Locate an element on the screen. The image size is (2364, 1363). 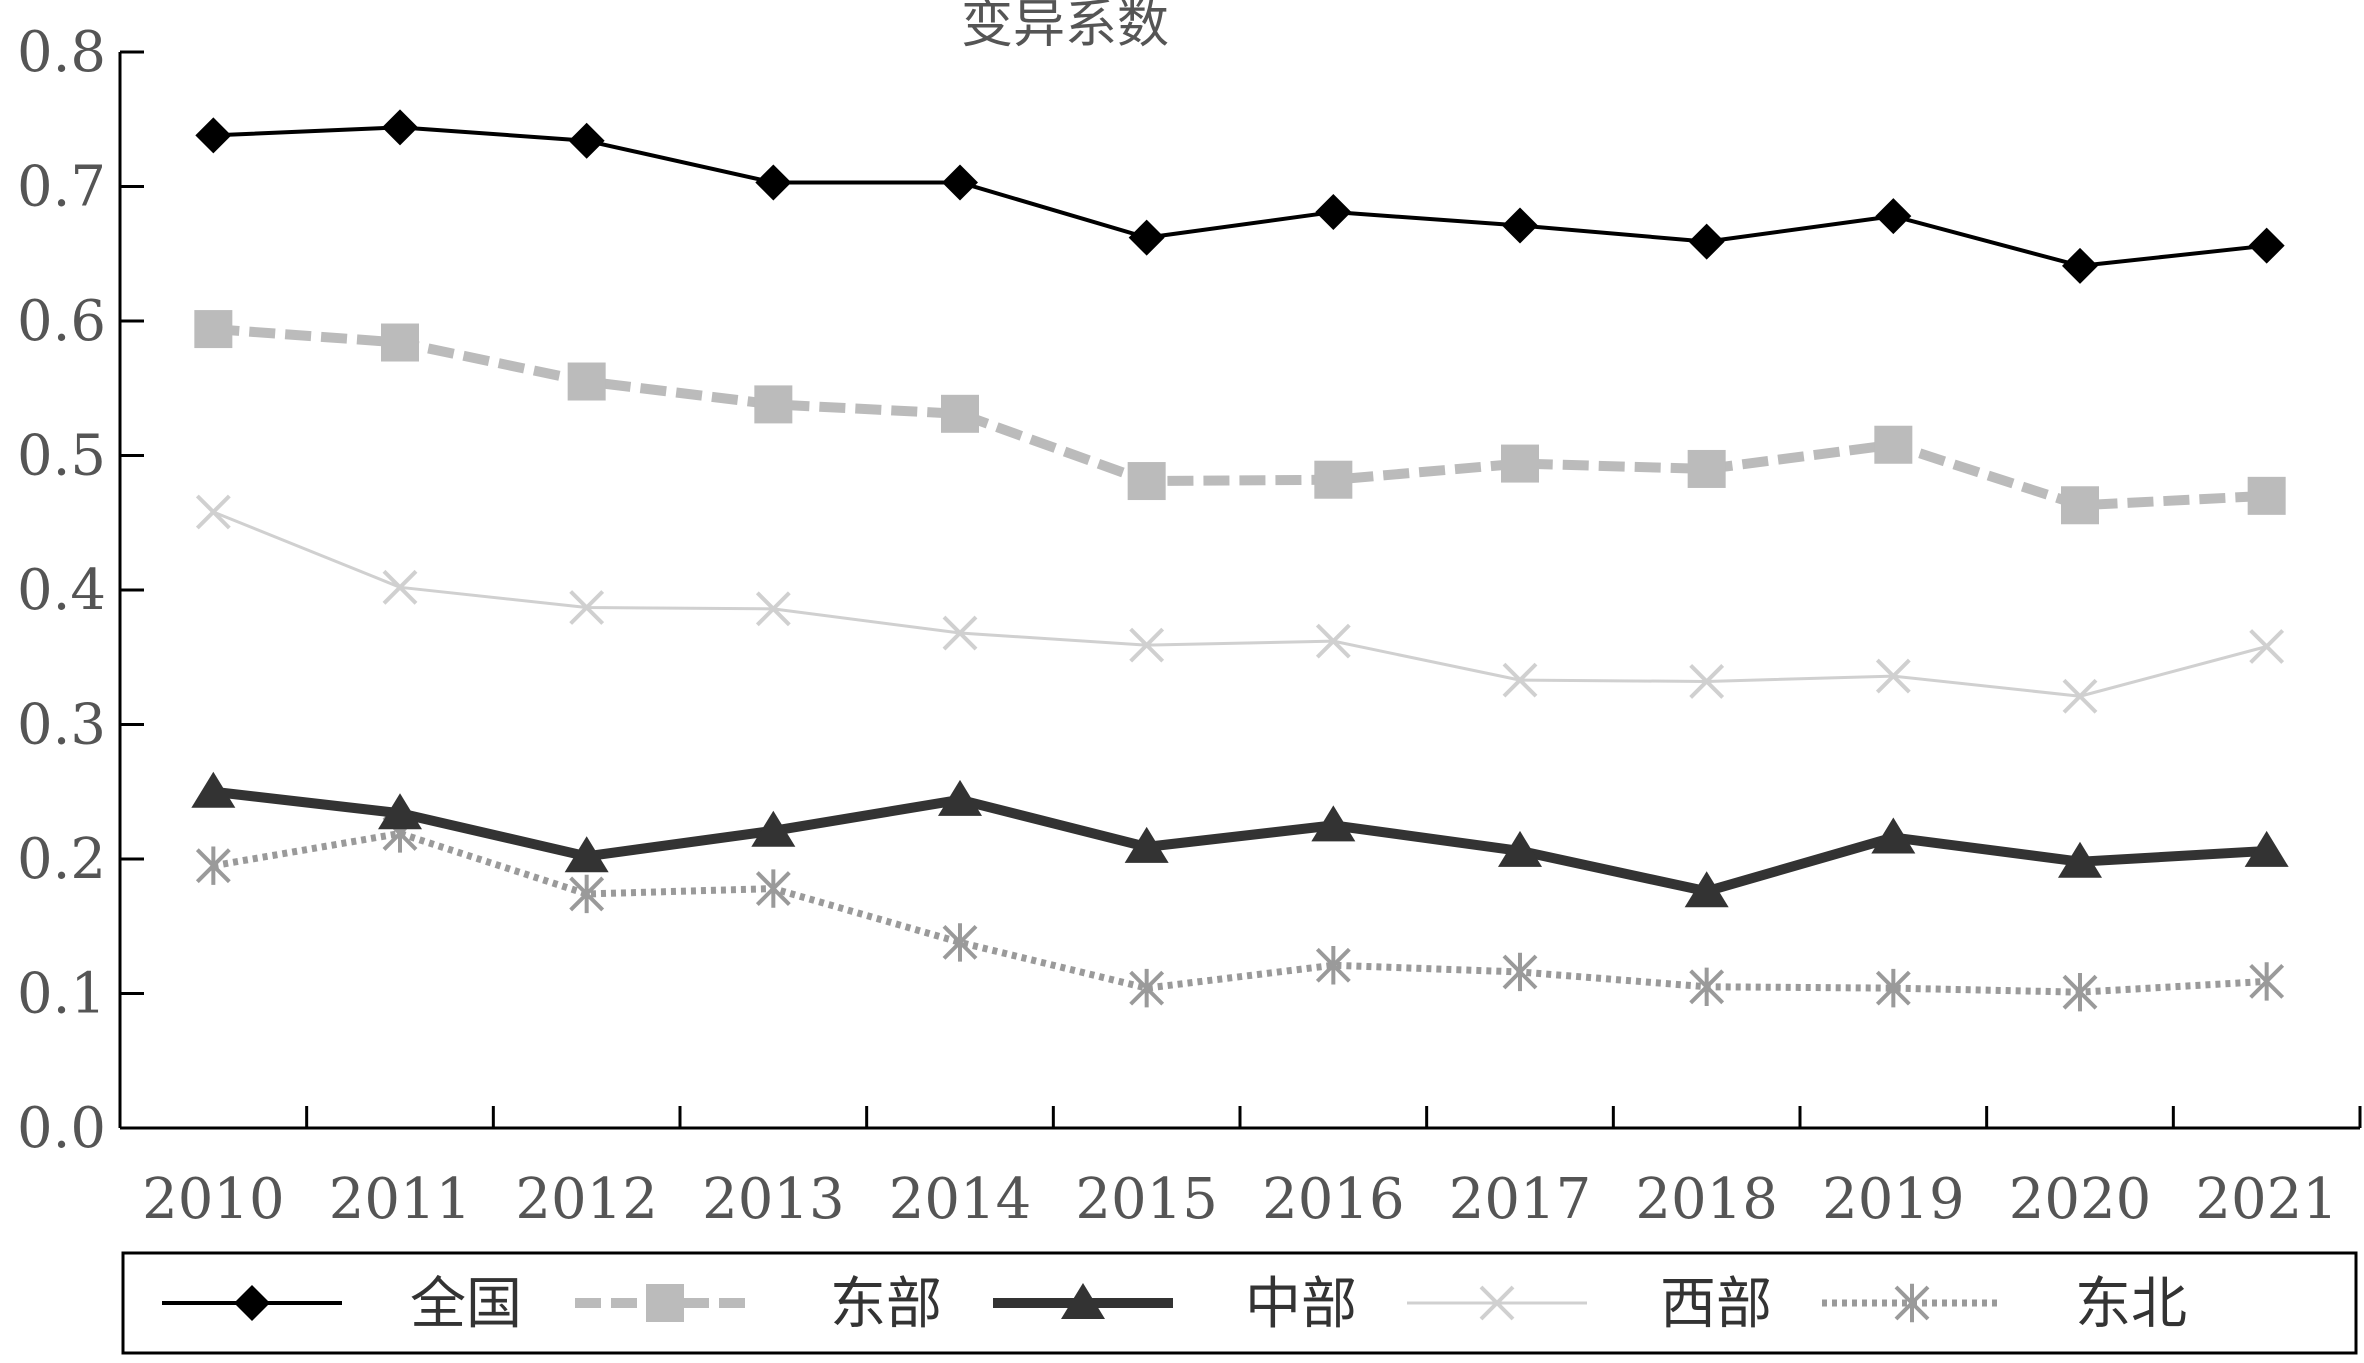
x-tick-label: 2014 is located at coordinates (960, 1199).